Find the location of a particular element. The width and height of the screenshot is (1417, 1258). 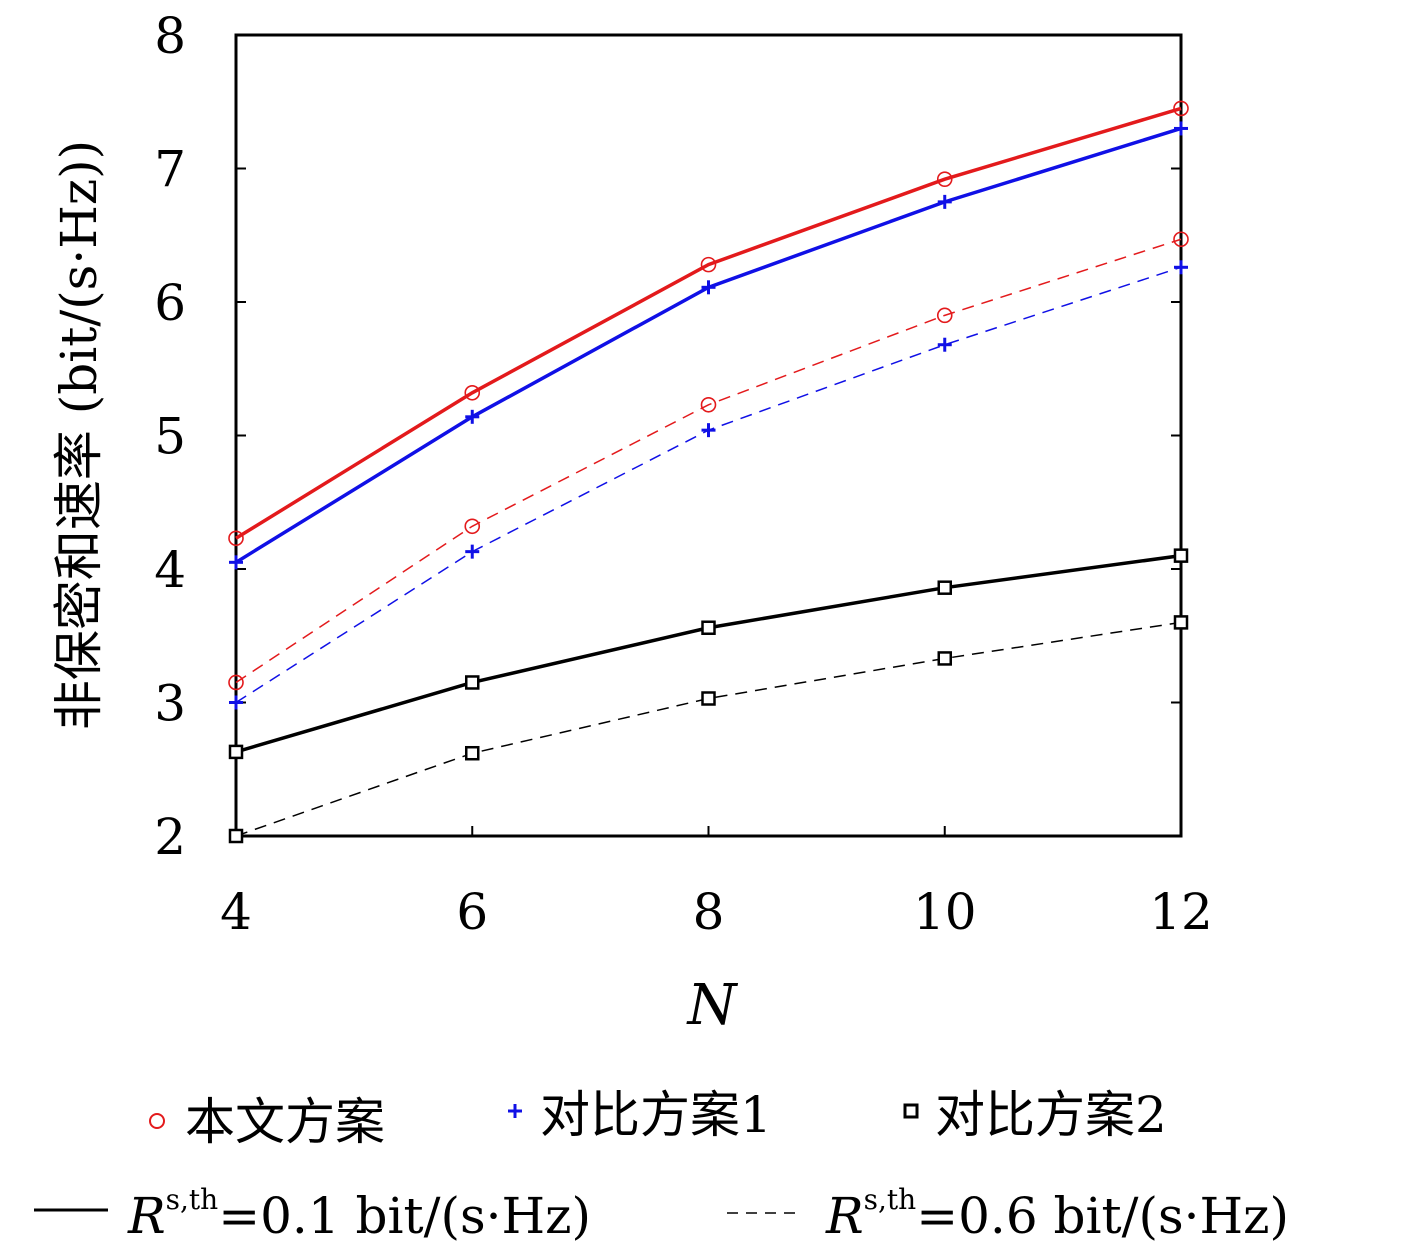

y-tick-label: 6 is located at coordinates (170, 303).